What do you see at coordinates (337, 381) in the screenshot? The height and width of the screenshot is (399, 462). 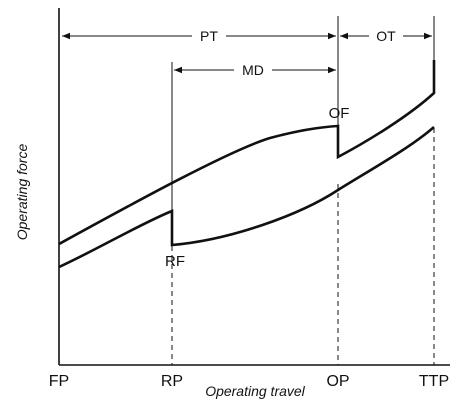 I see `op-tick-label: OP` at bounding box center [337, 381].